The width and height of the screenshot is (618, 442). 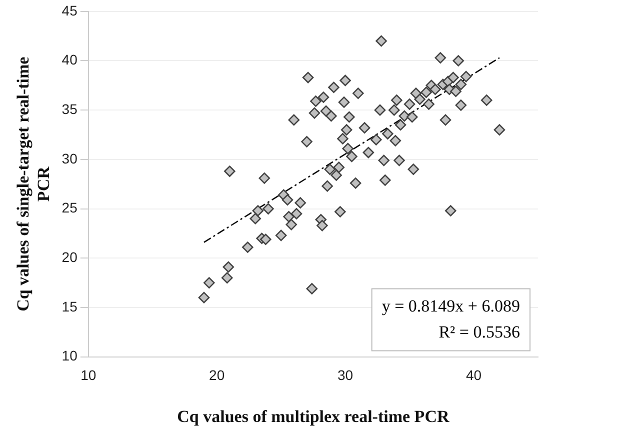 What do you see at coordinates (70, 60) in the screenshot?
I see `y-tick-label: 40` at bounding box center [70, 60].